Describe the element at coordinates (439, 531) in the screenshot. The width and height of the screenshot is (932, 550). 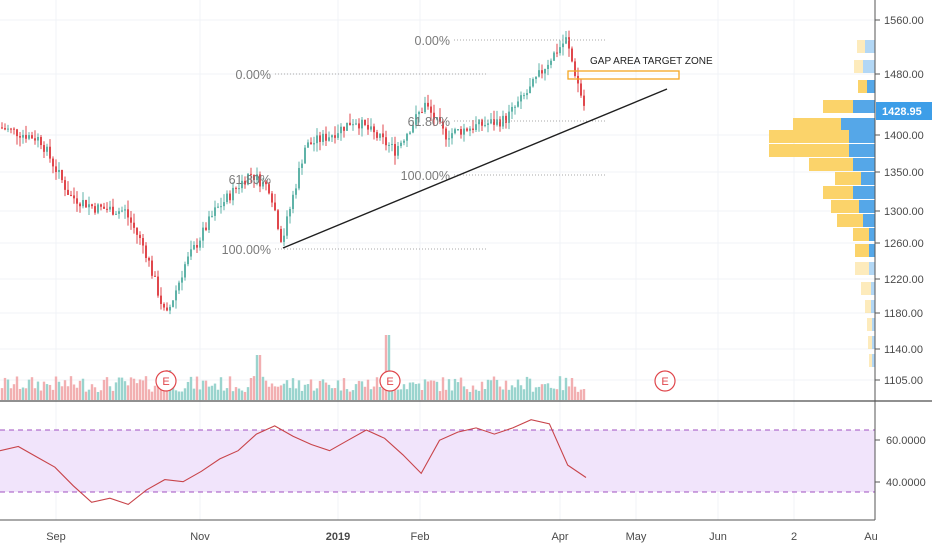
I see `time-axis: Sep Nov 2019 Feb Apr May Jun 2 Au` at that location.